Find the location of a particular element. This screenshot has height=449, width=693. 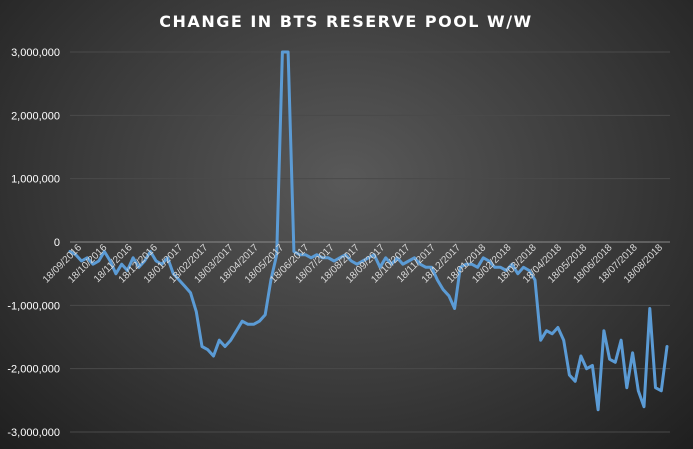

y-tick-label: -3,000,000 is located at coordinates (33, 433).